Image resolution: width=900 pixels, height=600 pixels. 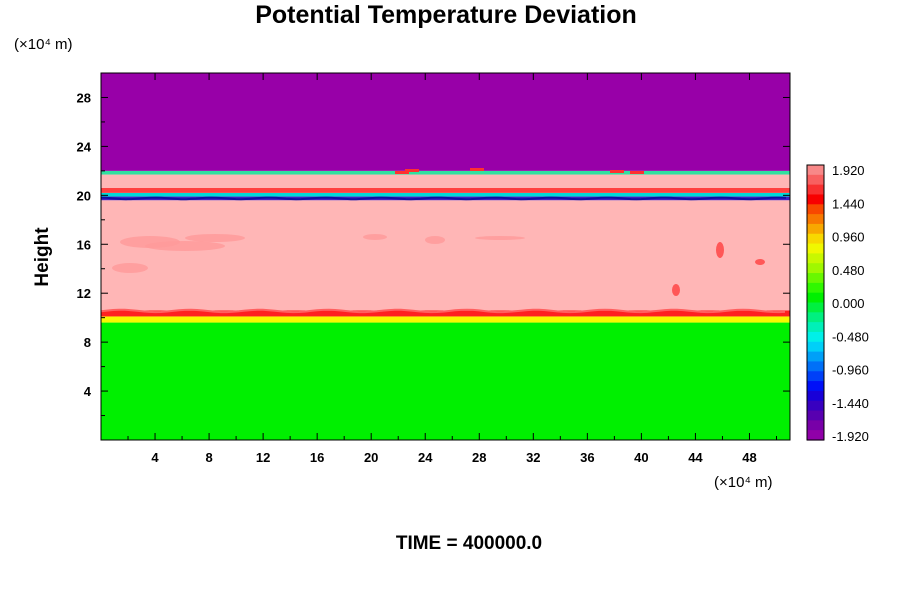 I want to click on y-tick-label: 20, so click(x=84, y=195).